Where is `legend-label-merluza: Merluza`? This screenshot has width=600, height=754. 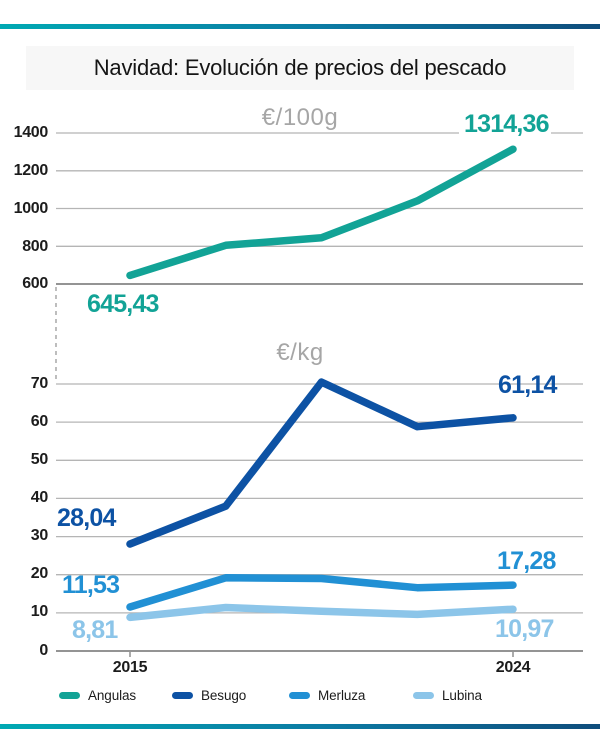 legend-label-merluza: Merluza is located at coordinates (342, 695).